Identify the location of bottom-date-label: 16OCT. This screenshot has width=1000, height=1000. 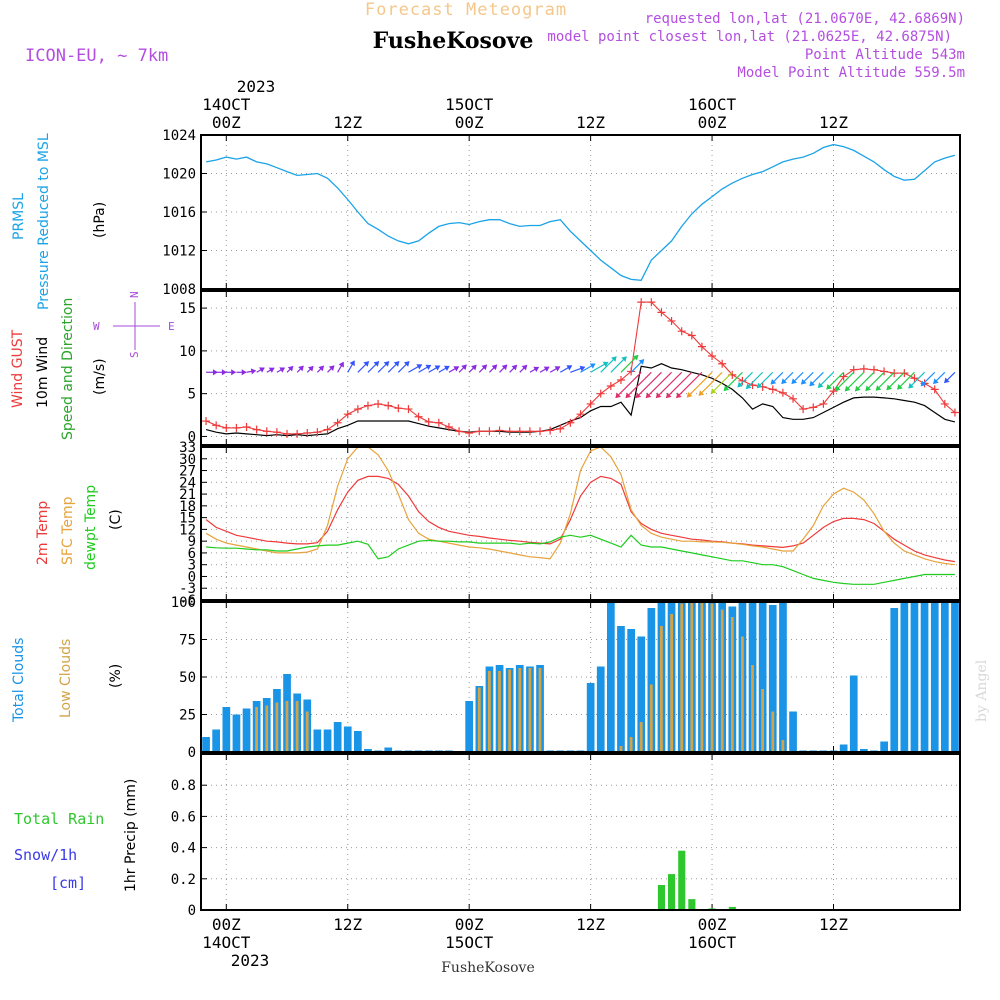
(712, 942).